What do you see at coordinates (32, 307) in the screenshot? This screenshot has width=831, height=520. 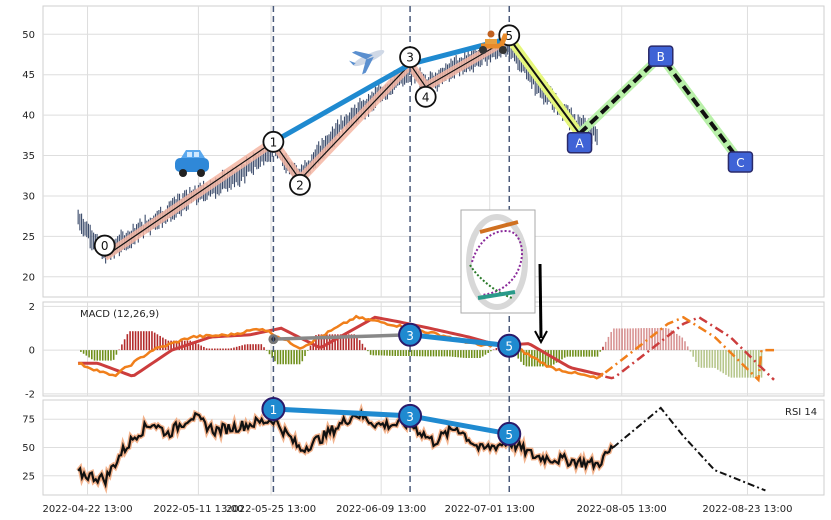 I see `y-tick-label: 2` at bounding box center [32, 307].